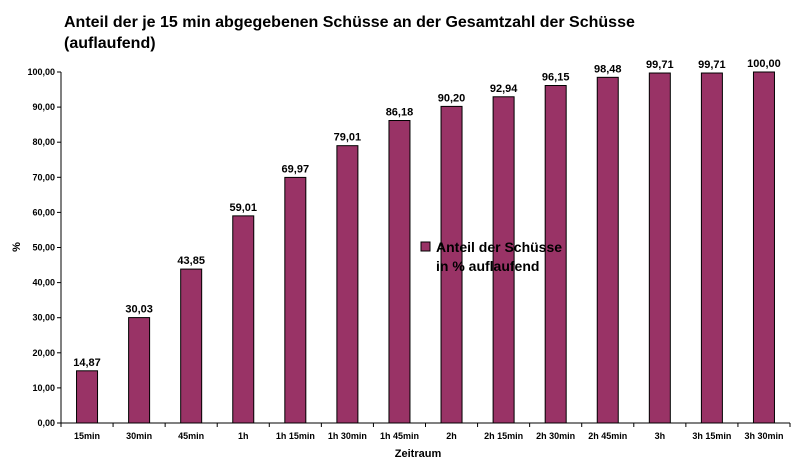 This screenshot has width=800, height=475. What do you see at coordinates (43, 212) in the screenshot?
I see `y-tick-label: 60,00` at bounding box center [43, 212].